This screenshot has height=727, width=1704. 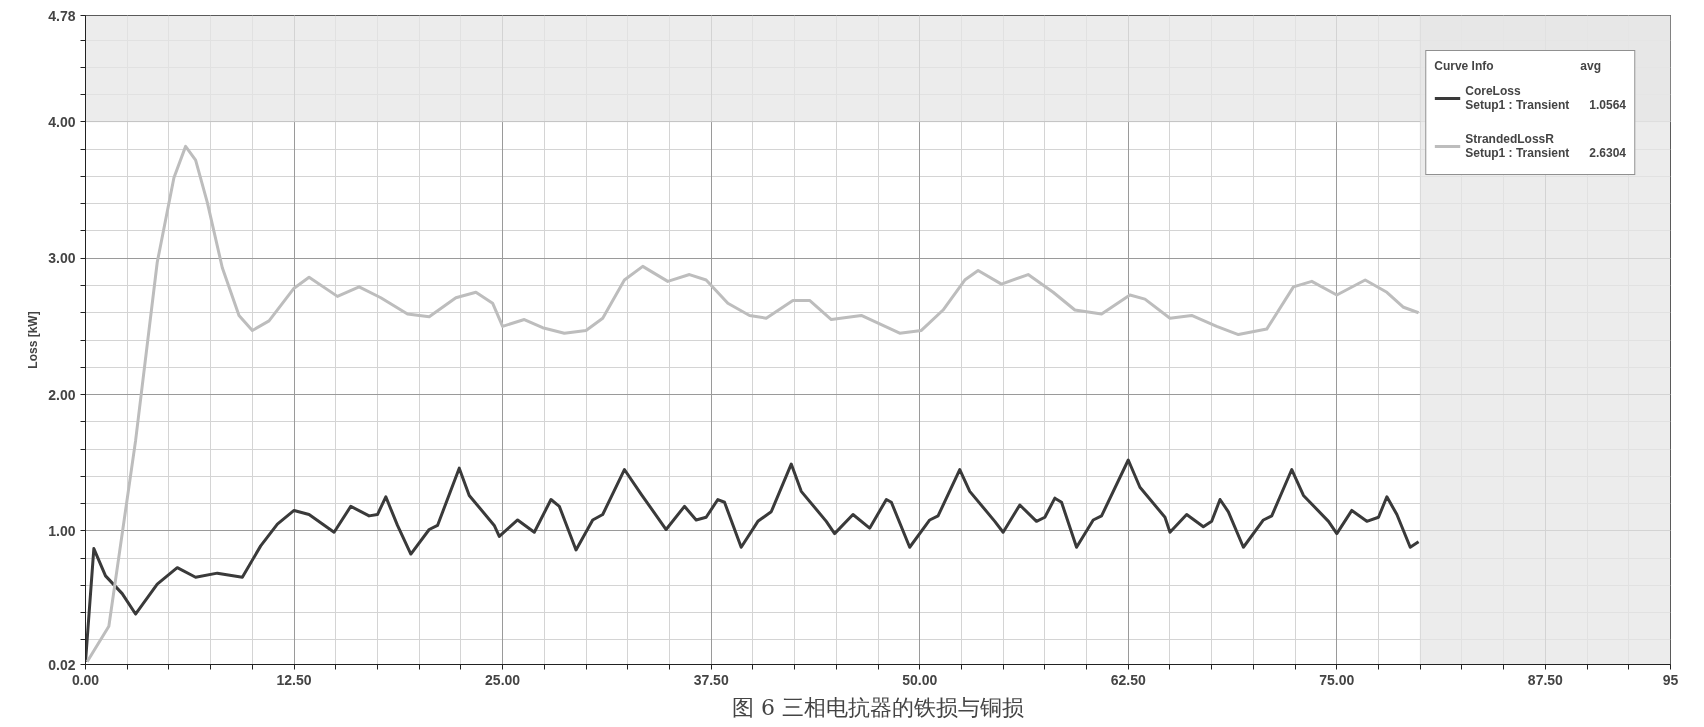 What do you see at coordinates (62, 15) in the screenshot?
I see `y-tick-label: 4.78` at bounding box center [62, 15].